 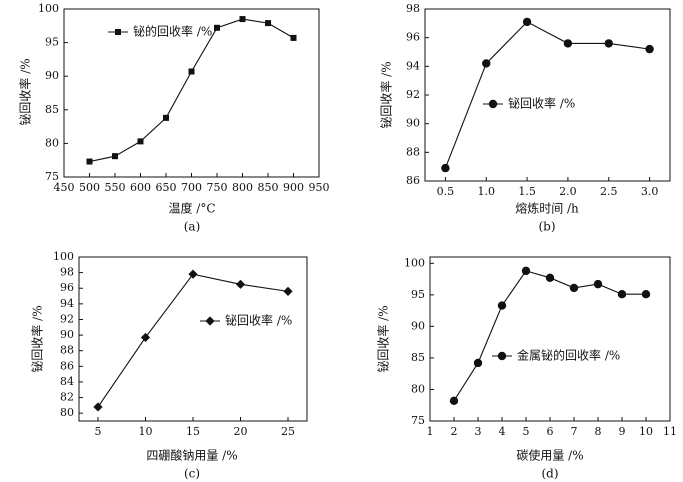 What do you see at coordinates (549, 474) in the screenshot?
I see `panel-caption: (d)` at bounding box center [549, 474].